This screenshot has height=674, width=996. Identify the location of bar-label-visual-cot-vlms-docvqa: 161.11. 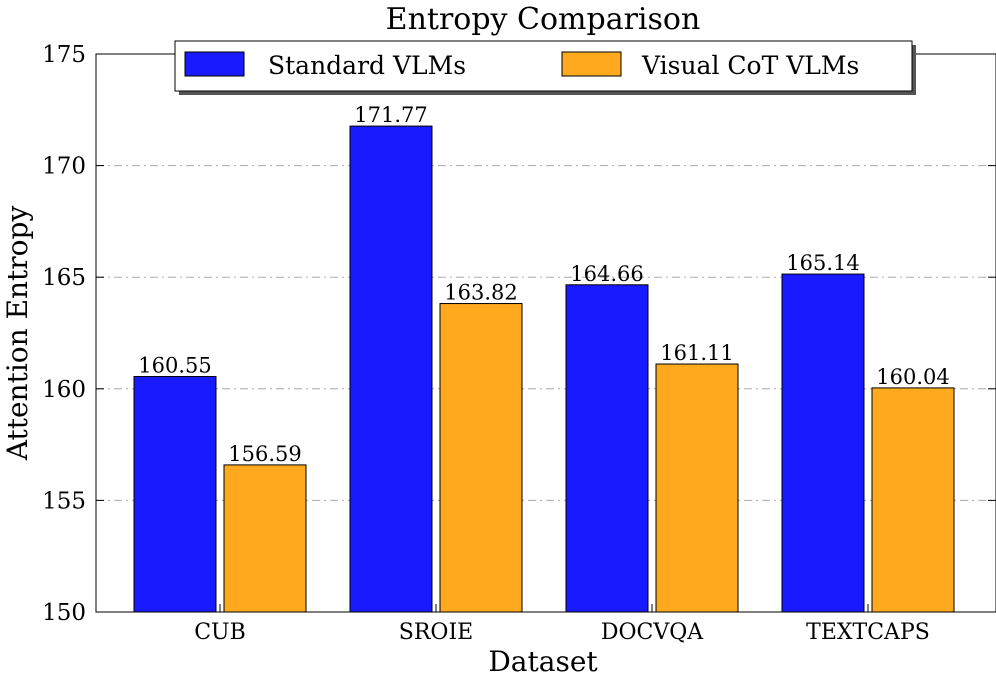
(696, 353).